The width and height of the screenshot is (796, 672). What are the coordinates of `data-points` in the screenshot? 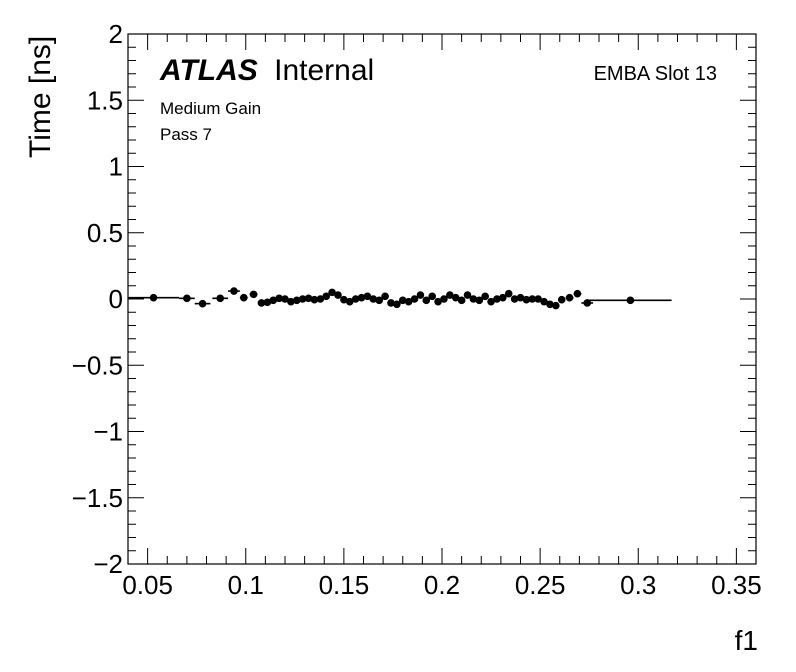 It's located at (400, 298).